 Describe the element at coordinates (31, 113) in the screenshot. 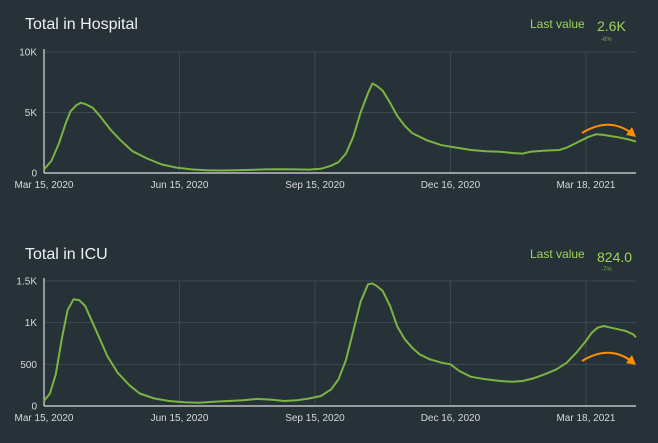

I see `y-tick-label: 5K` at that location.